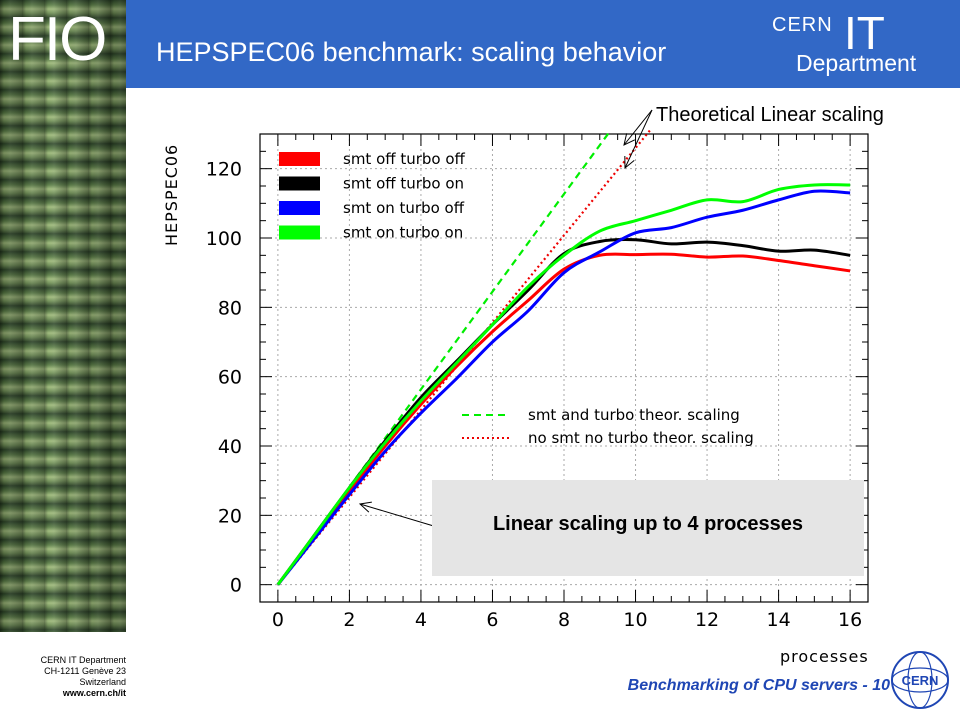 This screenshot has width=960, height=720. What do you see at coordinates (635, 620) in the screenshot?
I see `x-tick-label: 10` at bounding box center [635, 620].